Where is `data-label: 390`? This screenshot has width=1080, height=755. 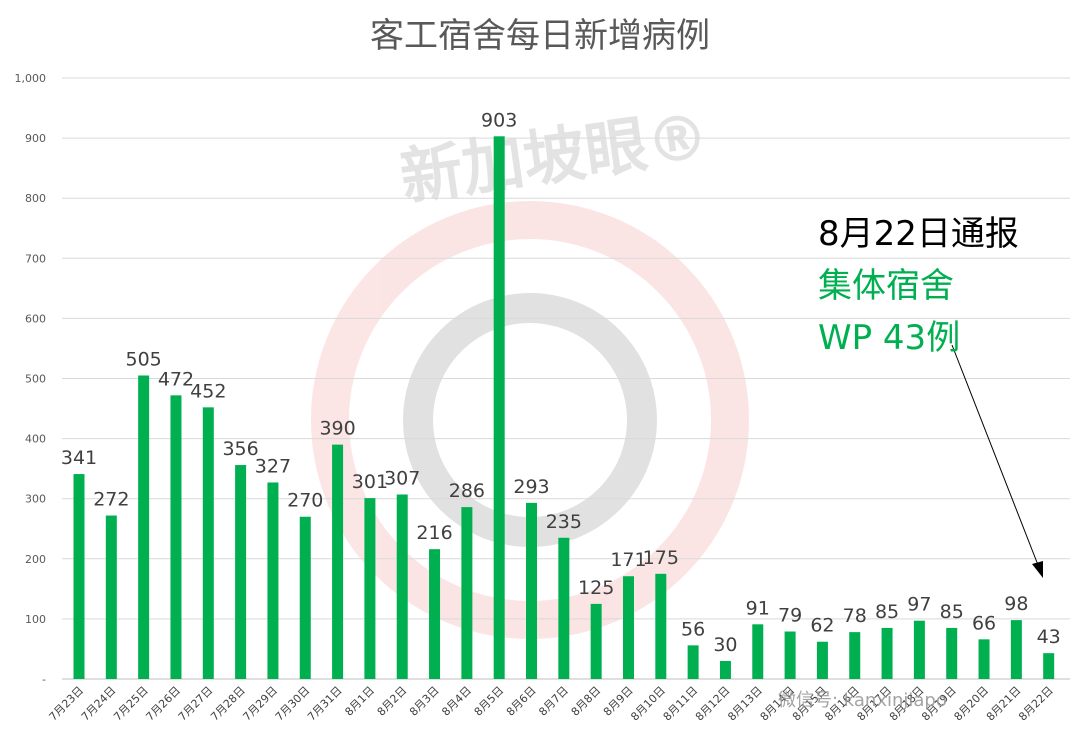
data-label: 390 is located at coordinates (337, 429).